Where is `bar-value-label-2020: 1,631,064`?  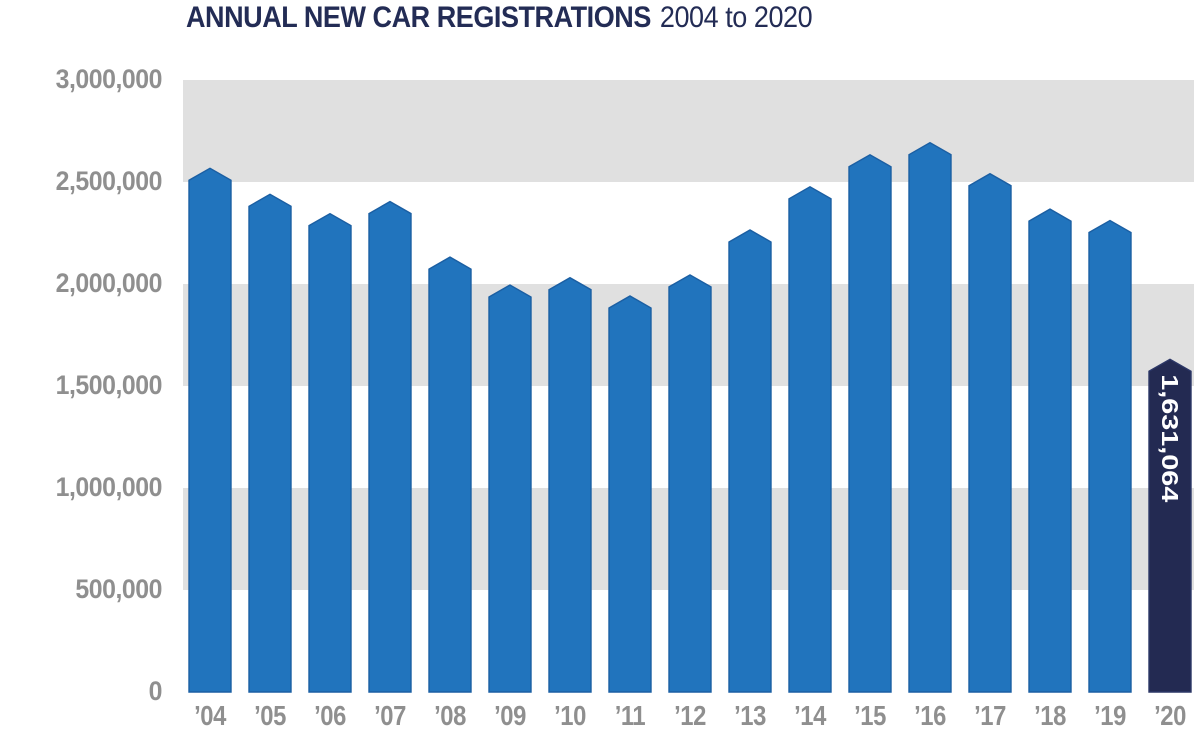
bar-value-label-2020: 1,631,064 is located at coordinates (1170, 438).